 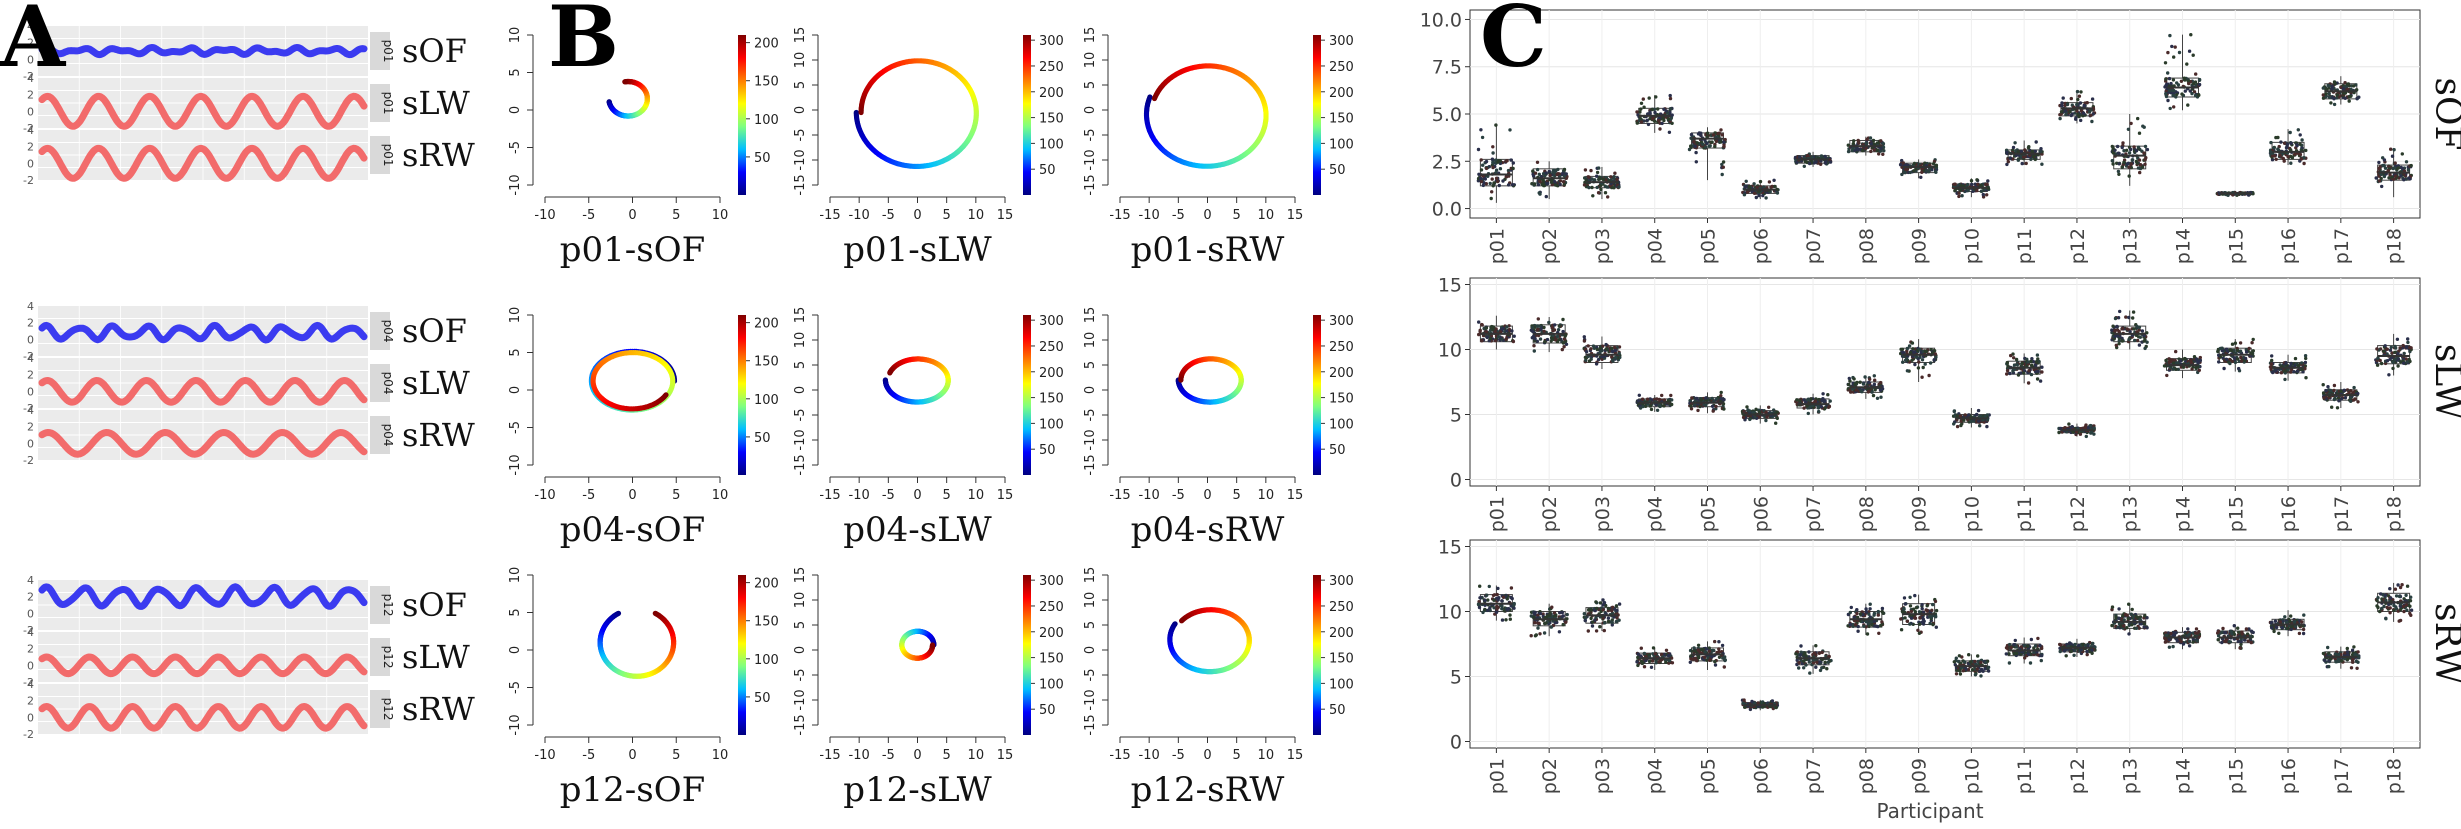 What do you see at coordinates (203, 665) in the screenshot?
I see `series-line-sLW` at bounding box center [203, 665].